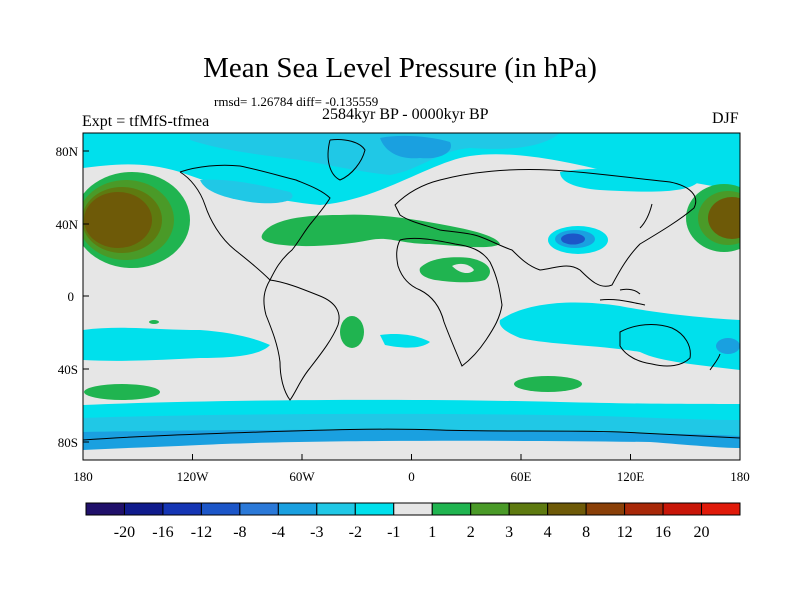 This screenshot has width=800, height=600. I want to click on colorbar-label: 1, so click(432, 532).